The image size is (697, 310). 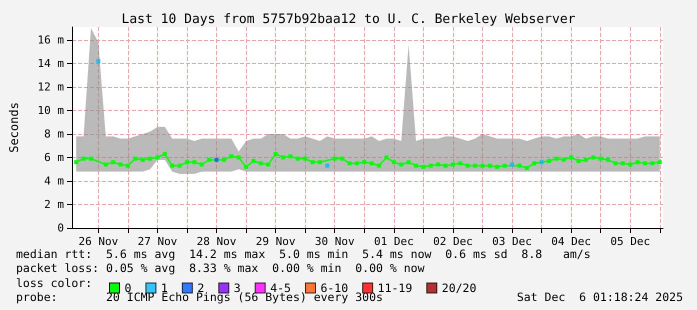 I want to click on text: median rtt: 5.6 ms avg 14.2 ms max 5.0 ms min 5.4 ms now 0.6 ms sd 8.8 am/s, so click(x=303, y=254).